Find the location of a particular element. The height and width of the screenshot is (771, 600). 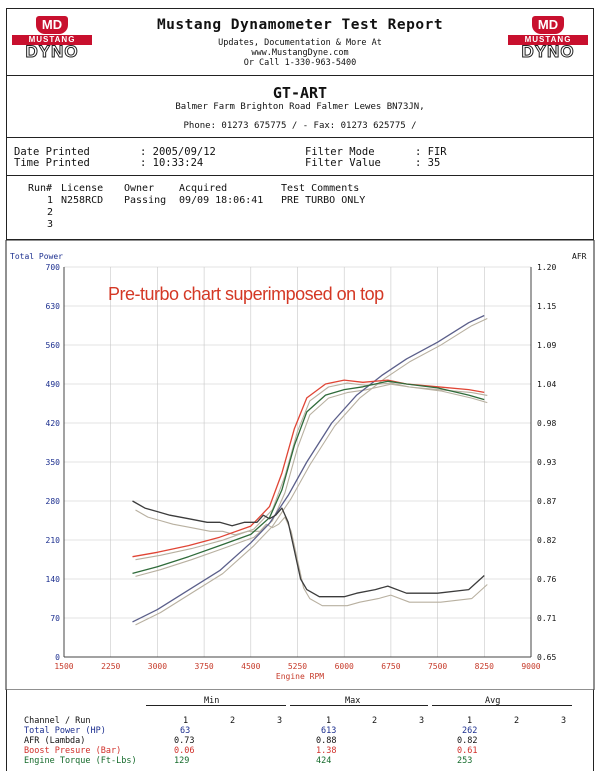

header-subtitle-3: Or Call 1-330-963-5400 is located at coordinates (300, 63).